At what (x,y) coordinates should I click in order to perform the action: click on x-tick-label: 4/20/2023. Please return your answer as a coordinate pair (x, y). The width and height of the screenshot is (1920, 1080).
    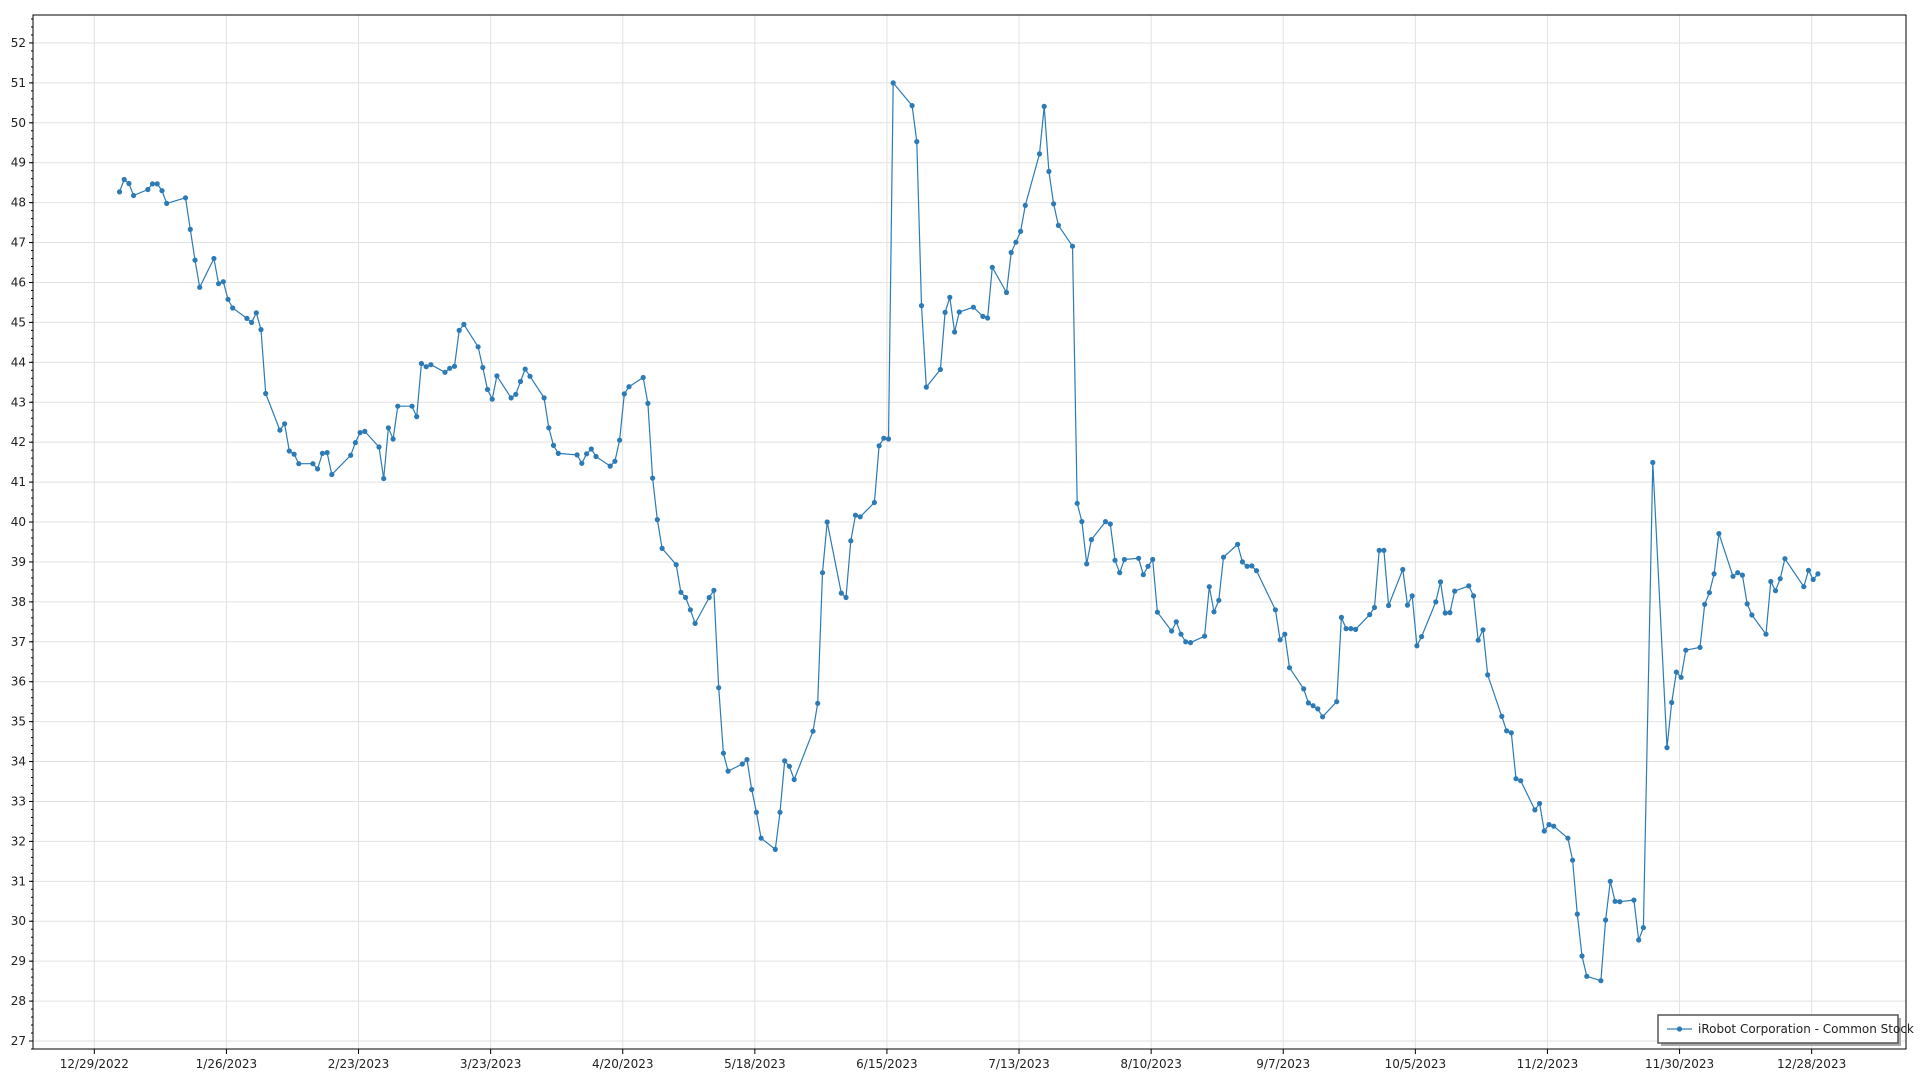
    Looking at the image, I should click on (623, 1064).